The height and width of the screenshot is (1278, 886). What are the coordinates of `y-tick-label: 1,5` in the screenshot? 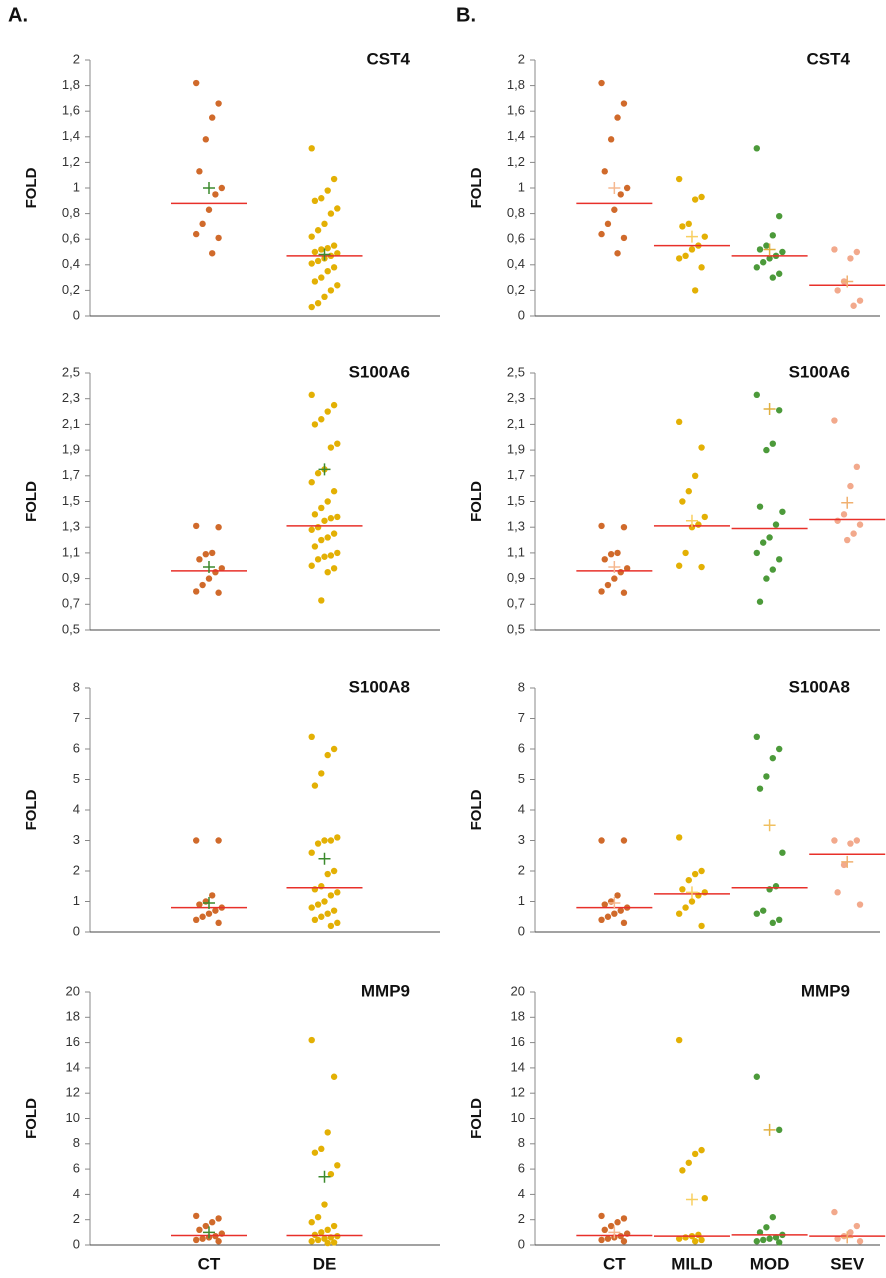 It's located at (516, 500).